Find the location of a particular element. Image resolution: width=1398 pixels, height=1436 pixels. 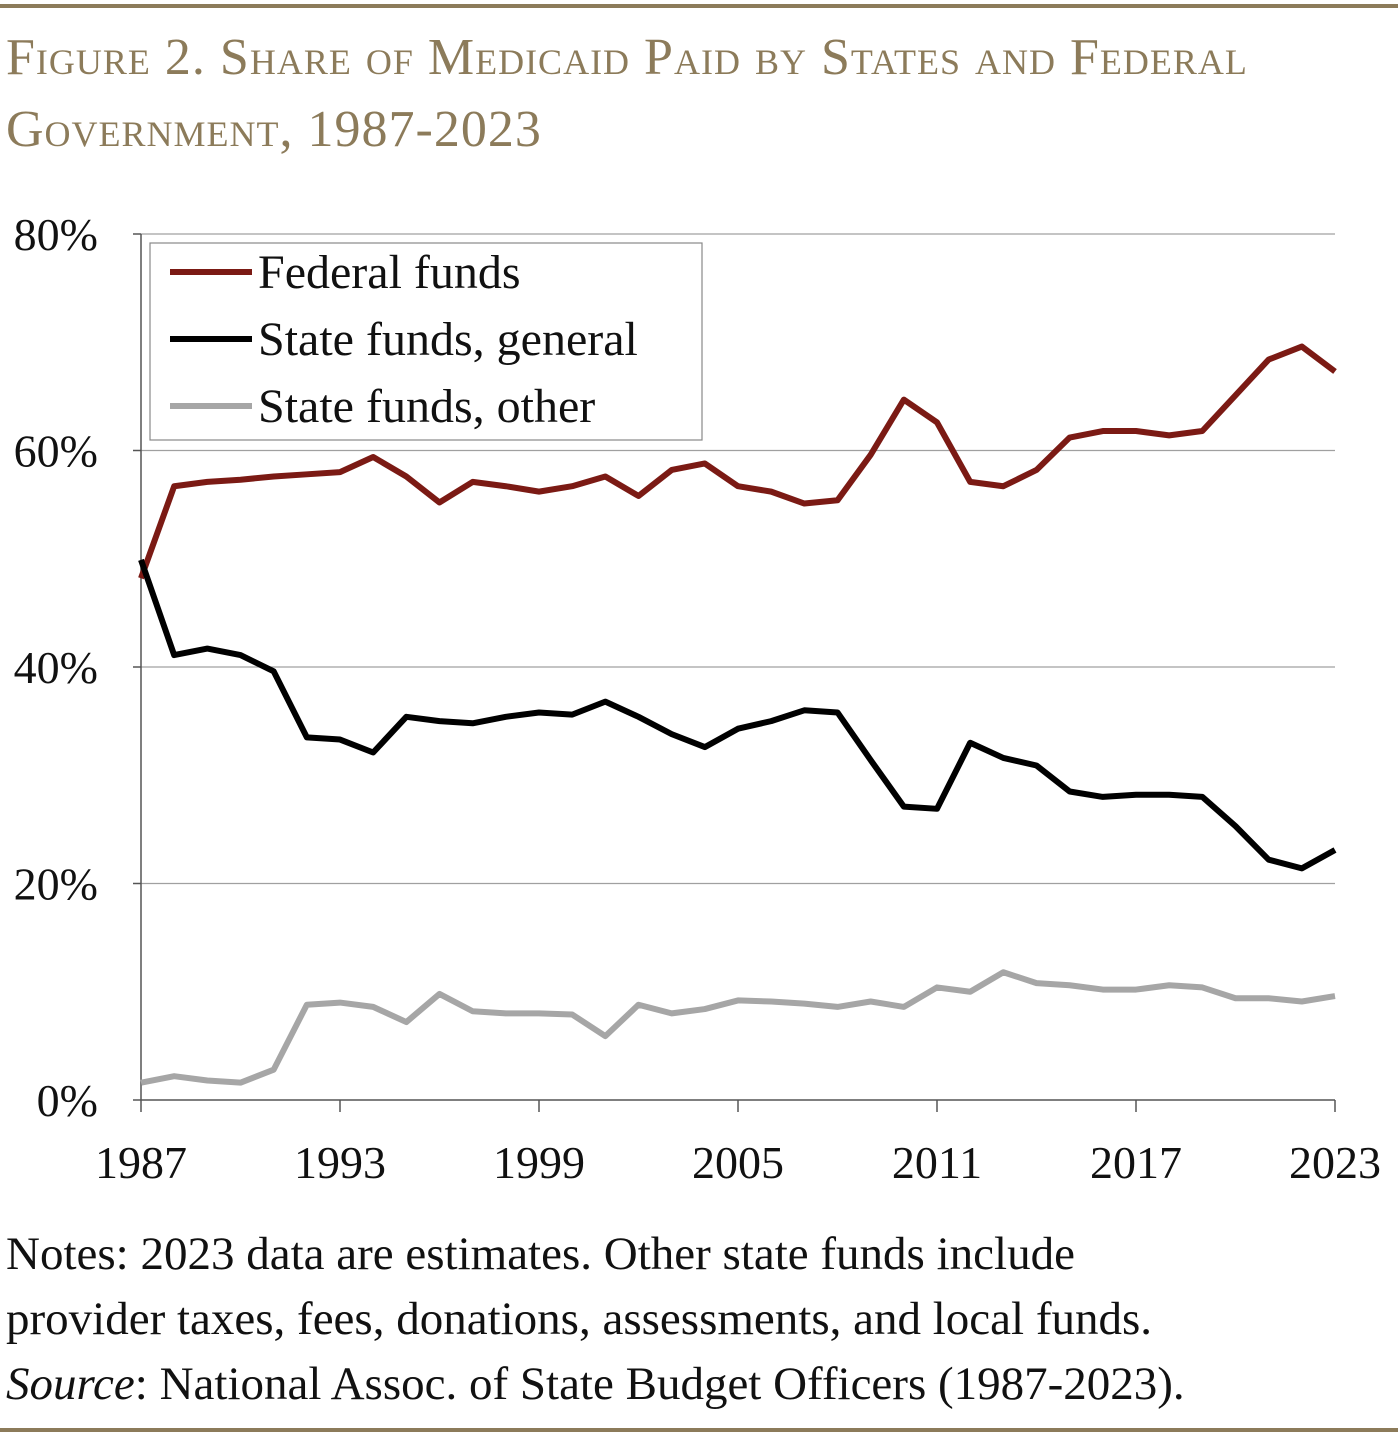

legend-label: Federal funds is located at coordinates (389, 272).